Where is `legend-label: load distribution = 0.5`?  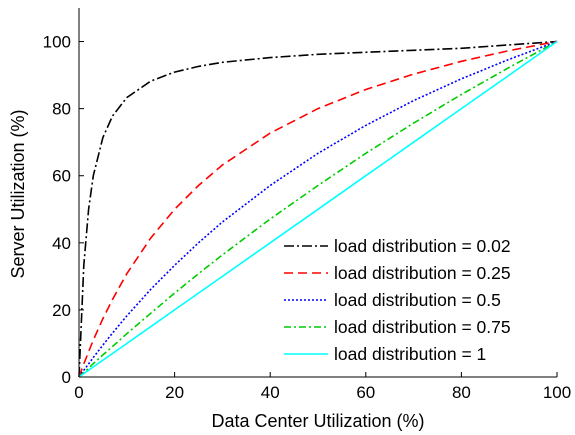
legend-label: load distribution = 0.5 is located at coordinates (417, 300).